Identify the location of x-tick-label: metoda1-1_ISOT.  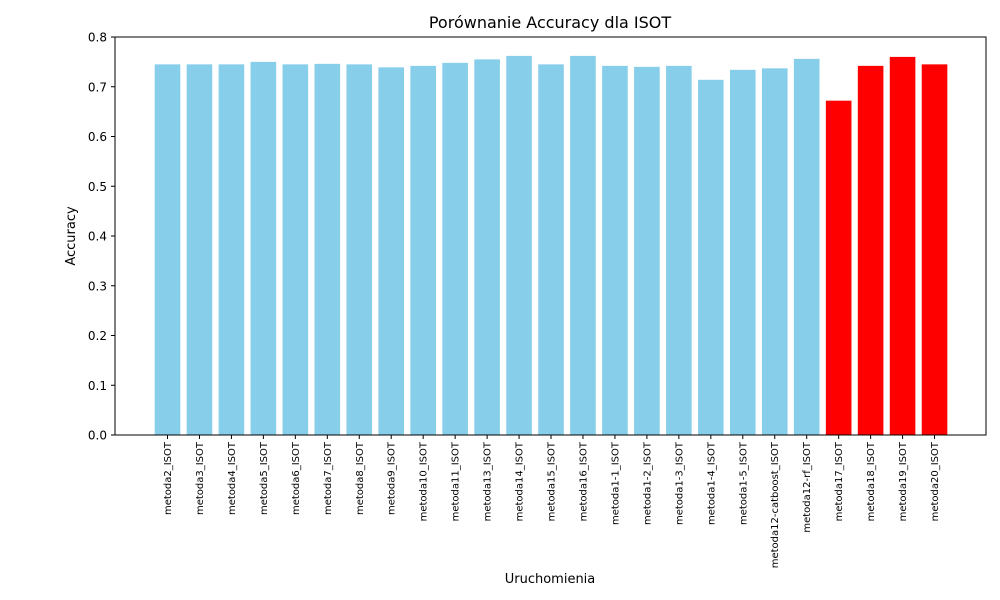
(615, 483).